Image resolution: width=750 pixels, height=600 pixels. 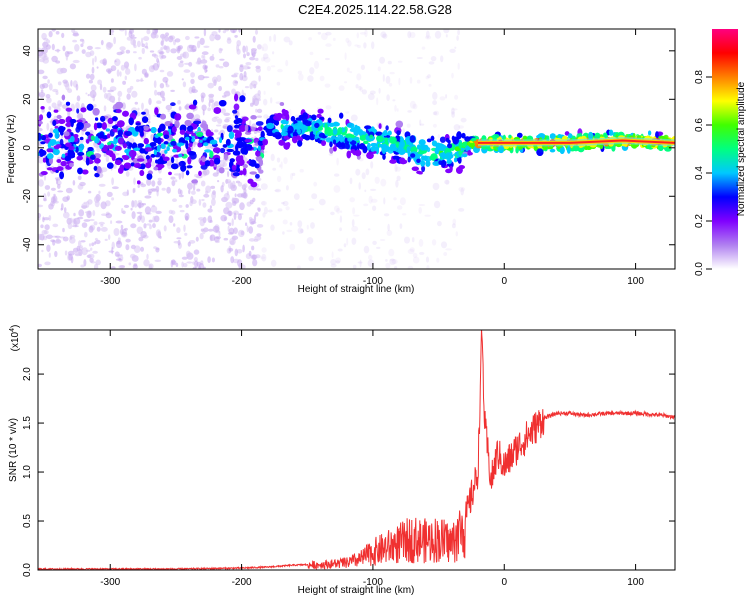 What do you see at coordinates (703, 173) in the screenshot?
I see `colorbar-ticks: 0.0 0.2 0.4 0.6 0.8` at bounding box center [703, 173].